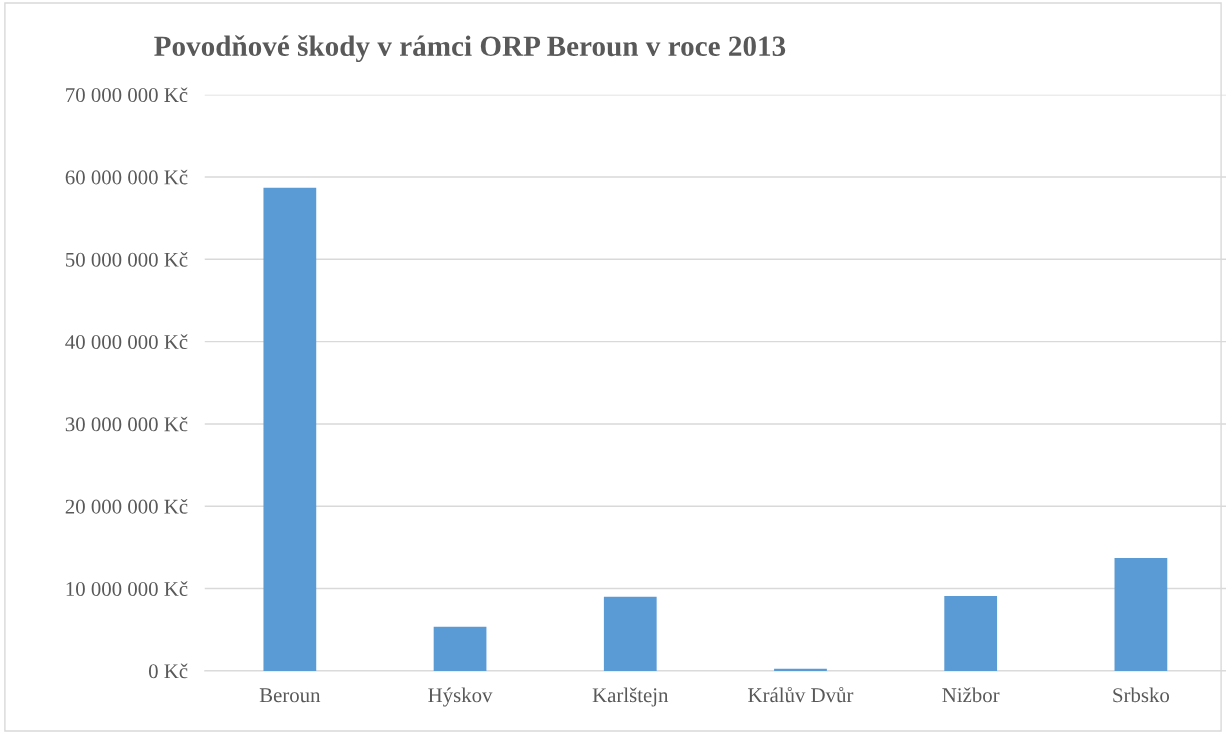 The image size is (1226, 734). Describe the element at coordinates (630, 697) in the screenshot. I see `x-tick-label: Karlštejn` at that location.